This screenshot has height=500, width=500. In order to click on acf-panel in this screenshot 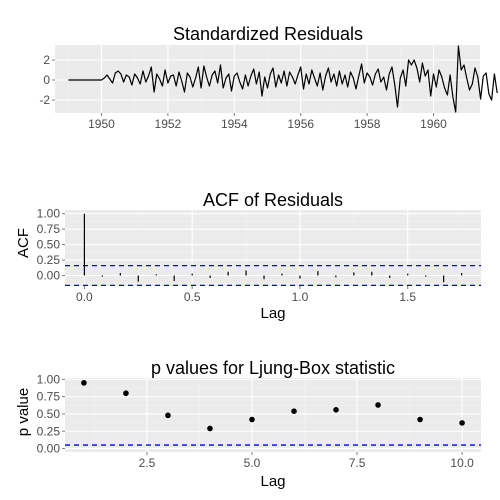, I will do `click(273, 248)`.